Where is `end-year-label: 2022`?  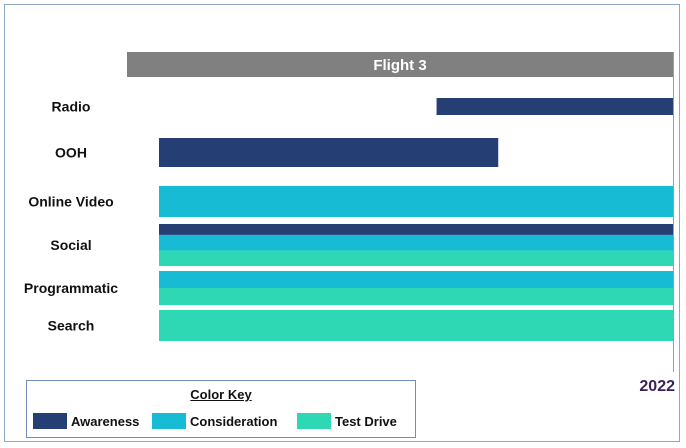 end-year-label: 2022 is located at coordinates (657, 386).